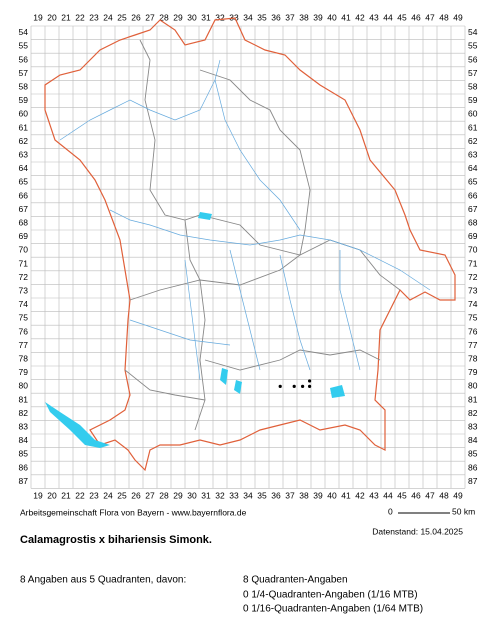  What do you see at coordinates (136, 17) in the screenshot?
I see `column-label: 26` at bounding box center [136, 17].